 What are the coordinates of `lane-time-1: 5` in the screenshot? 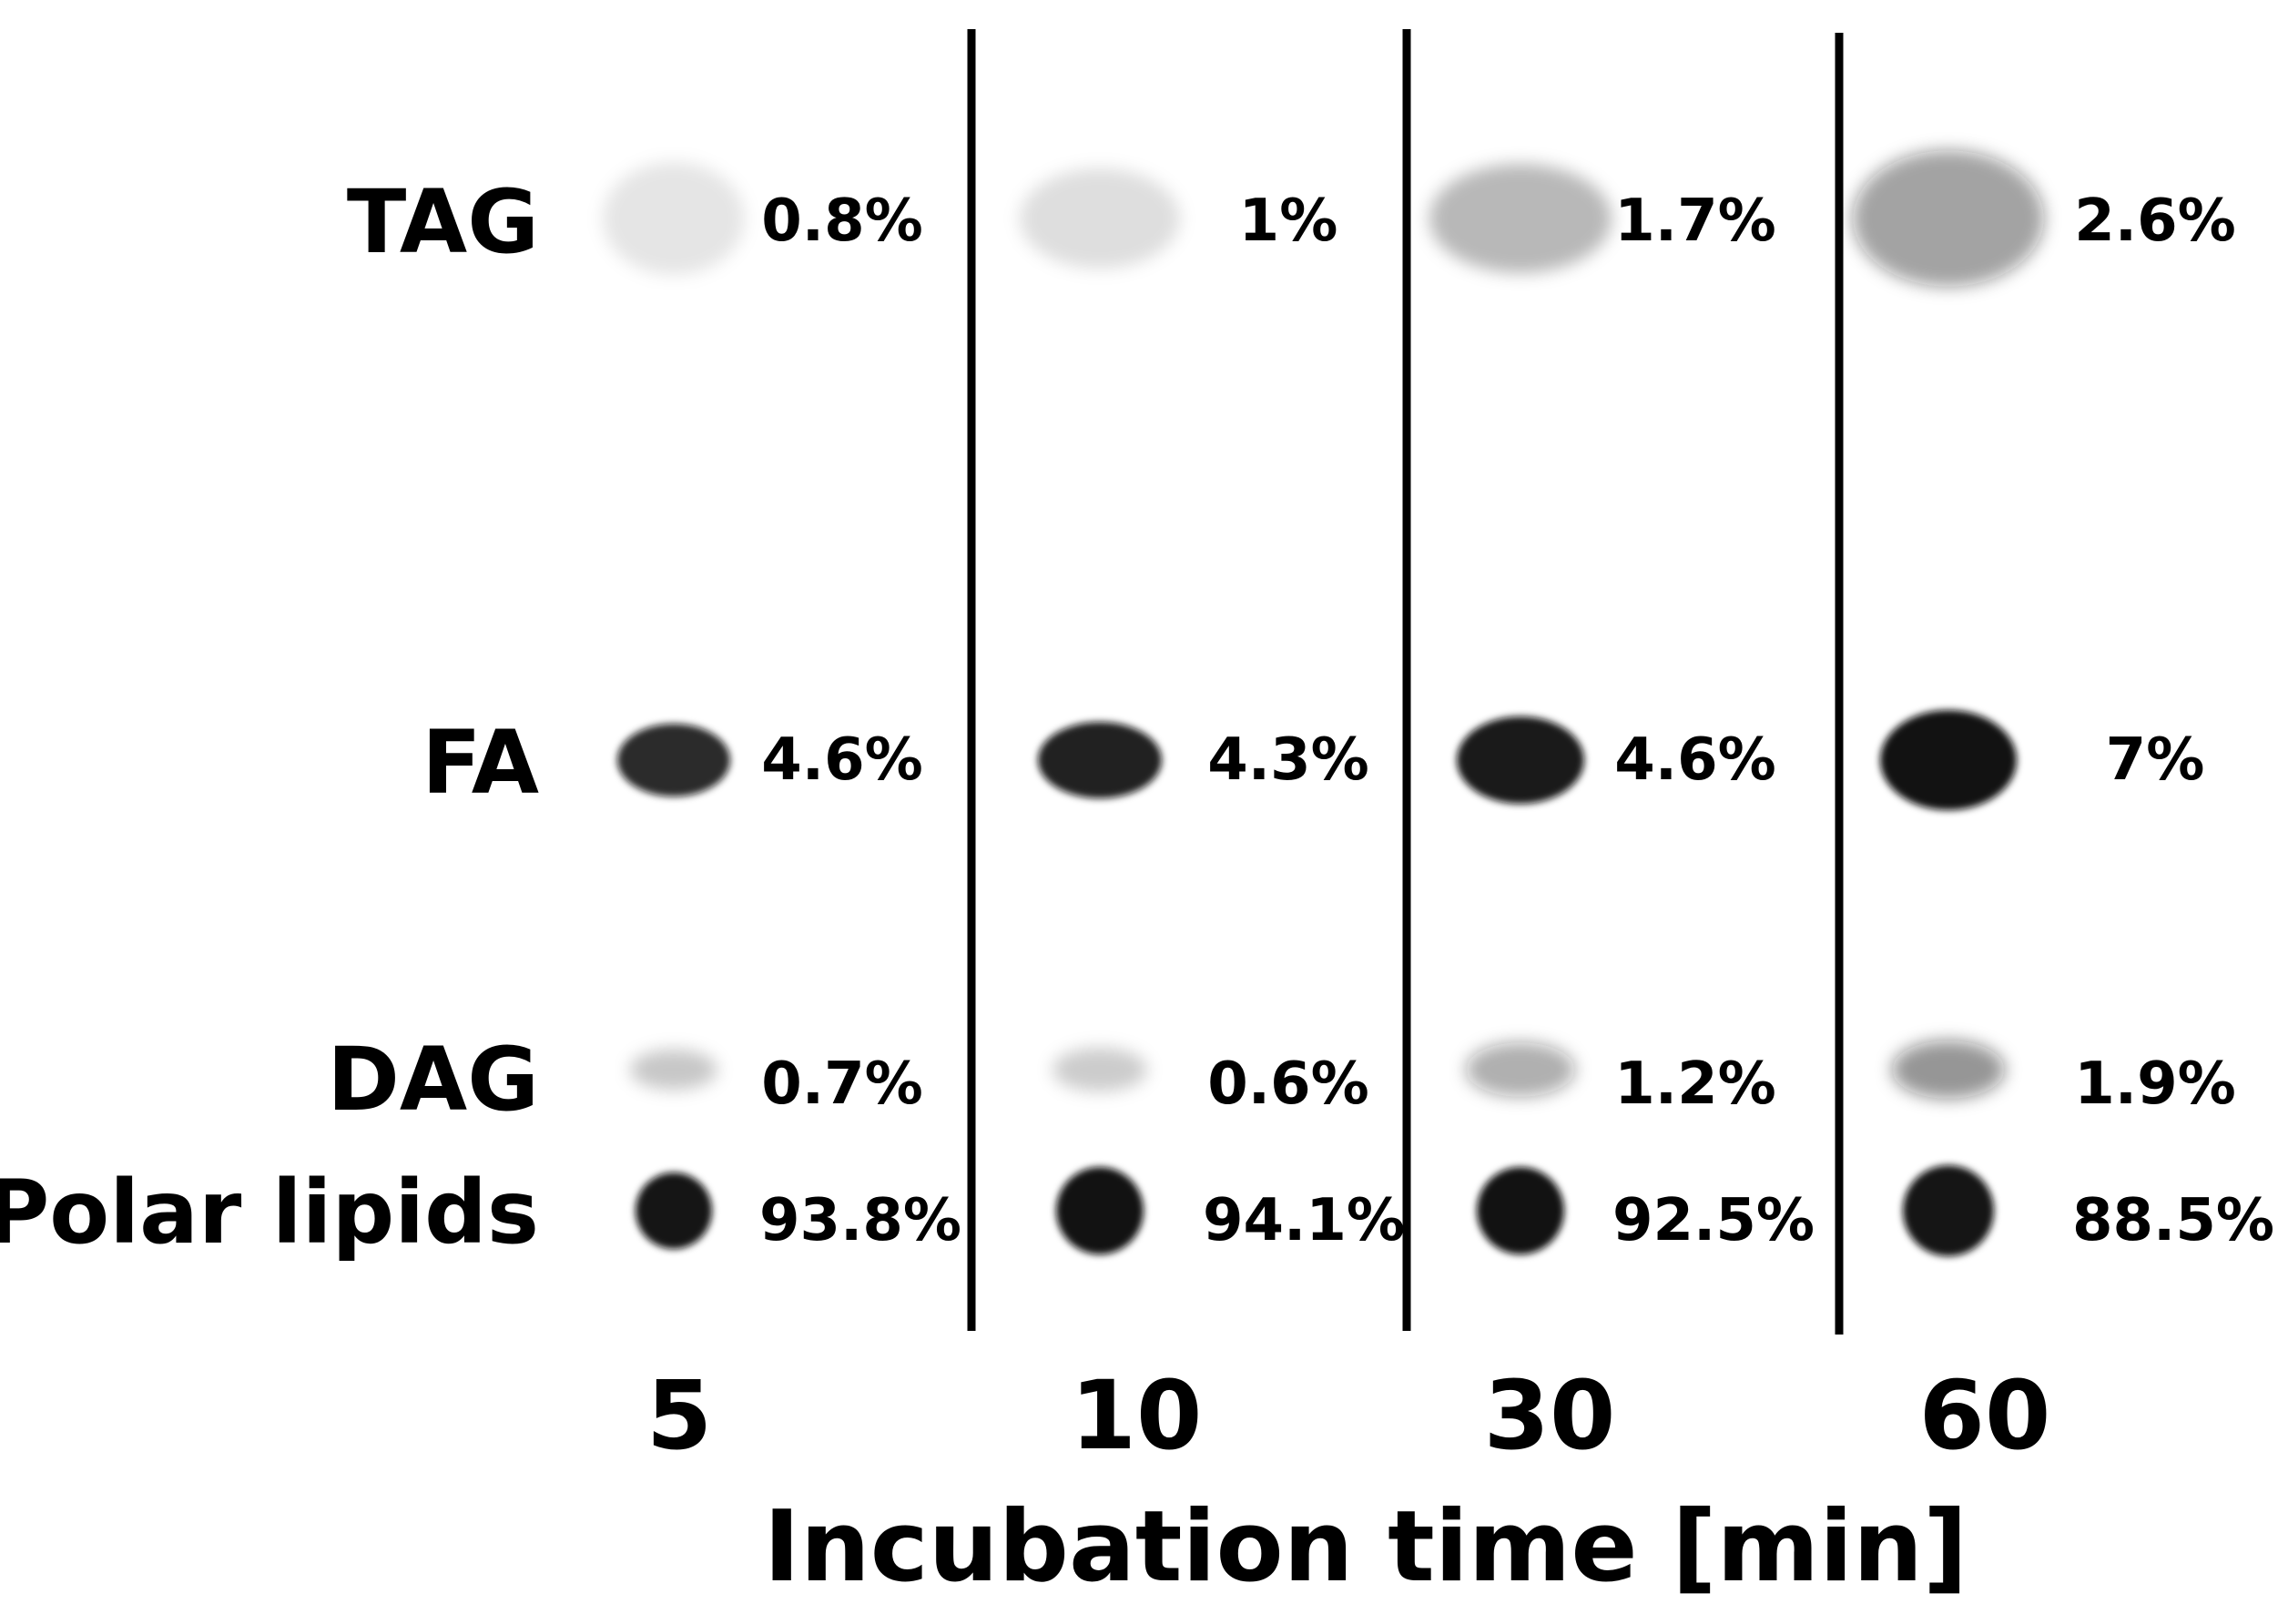 It's located at (680, 1416).